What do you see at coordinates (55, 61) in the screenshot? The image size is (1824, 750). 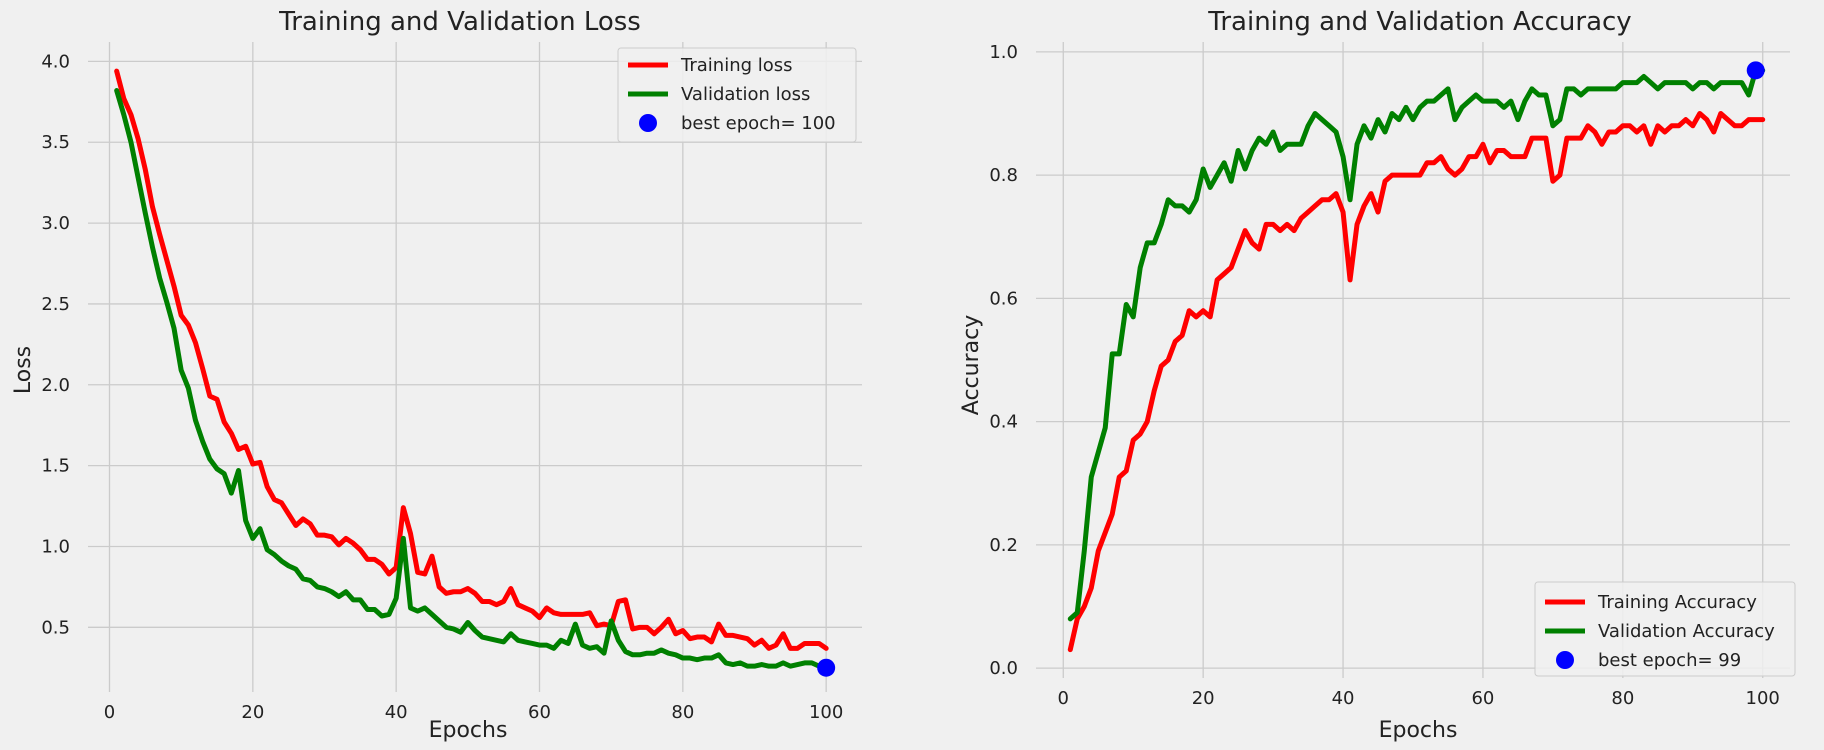 I see `loss-y-tick-label: 4.0` at bounding box center [55, 61].